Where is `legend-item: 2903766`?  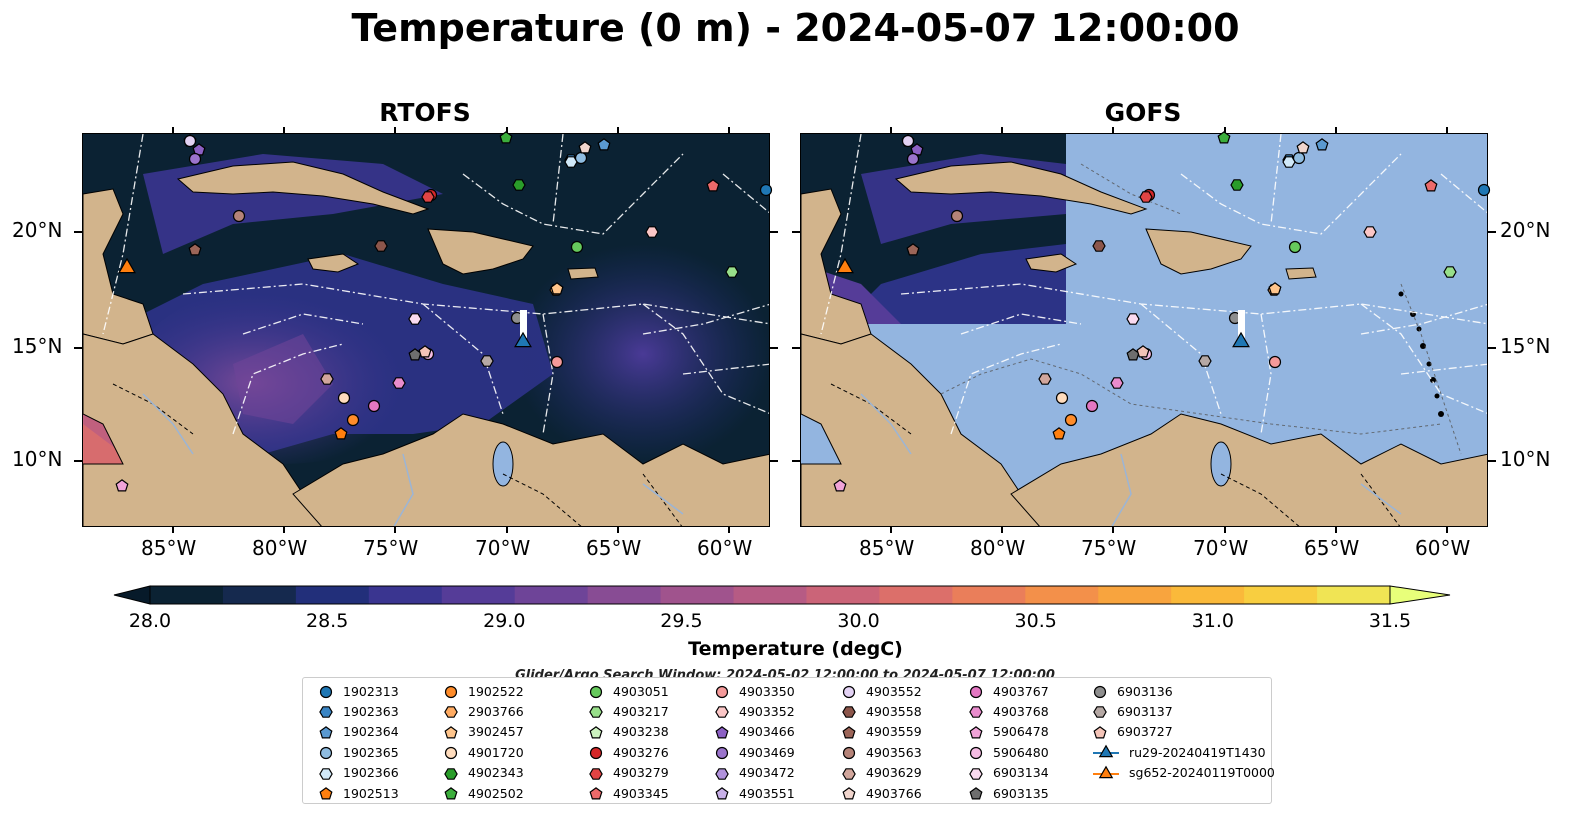 legend-item: 2903766 is located at coordinates (483, 711).